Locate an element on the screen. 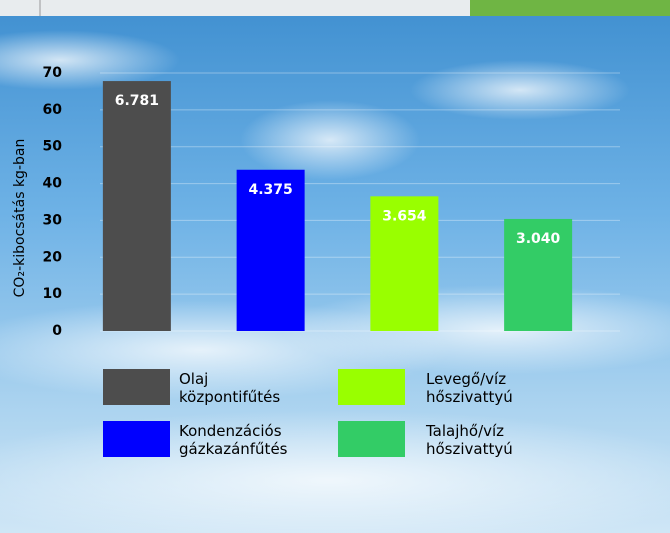  y-tick-label: 10 is located at coordinates (53, 294).